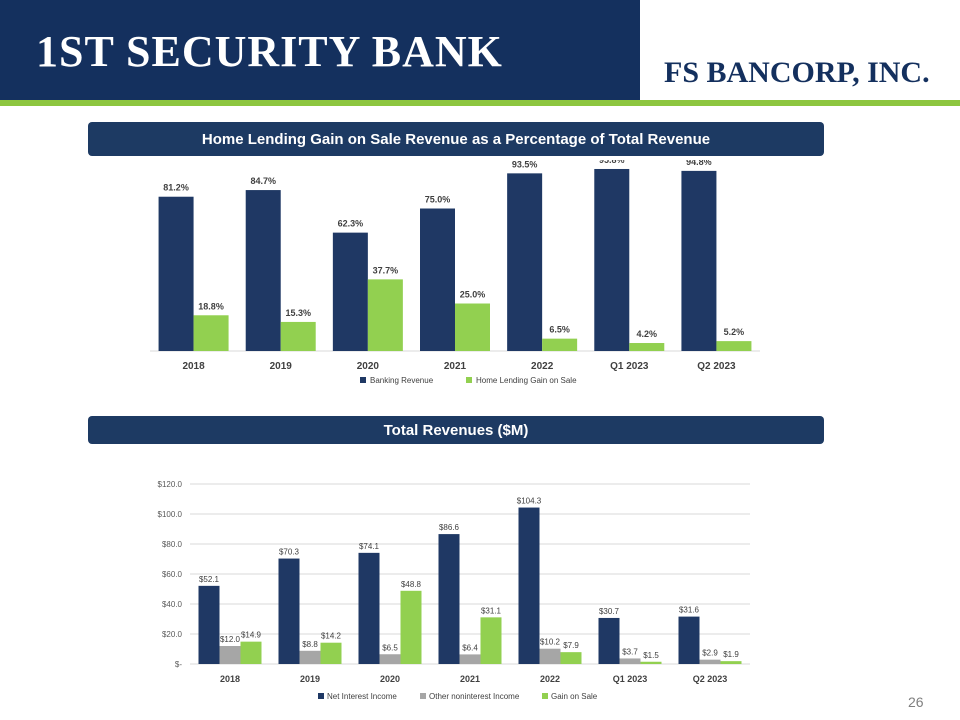 This screenshot has height=720, width=960. I want to click on data-label: $104.3, so click(529, 501).